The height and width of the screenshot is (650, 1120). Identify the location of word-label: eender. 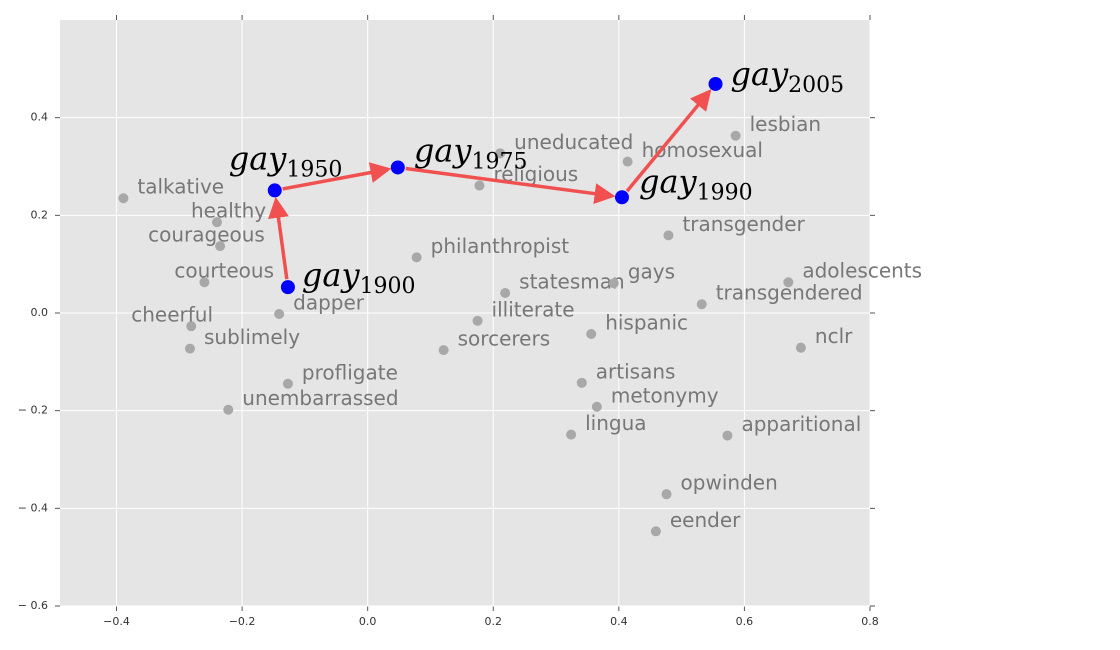
(705, 520).